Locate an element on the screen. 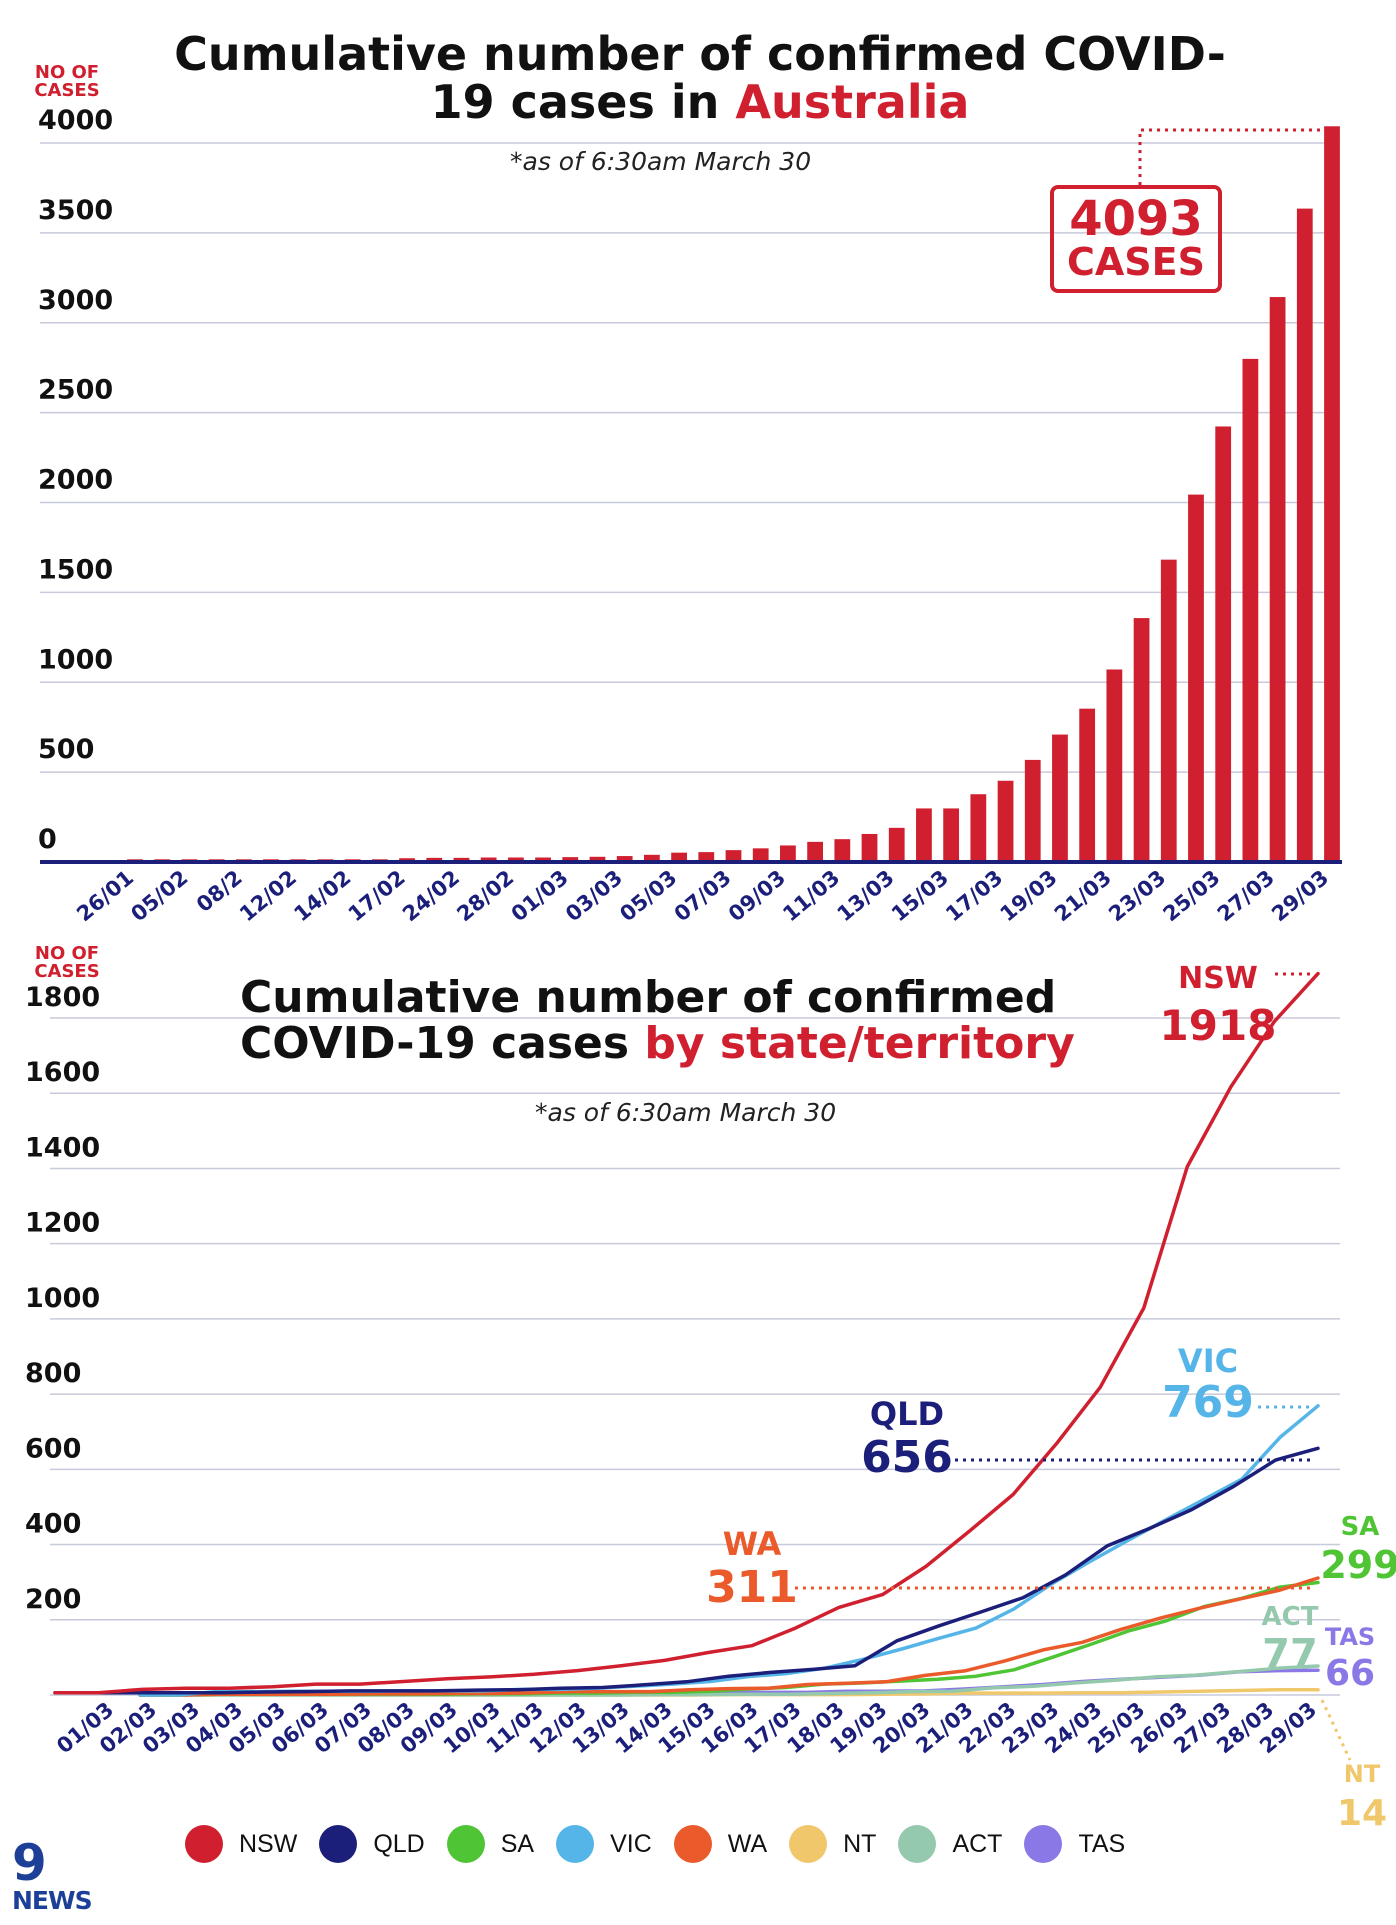 The image size is (1396, 1925). legend-label: WA is located at coordinates (747, 1843).